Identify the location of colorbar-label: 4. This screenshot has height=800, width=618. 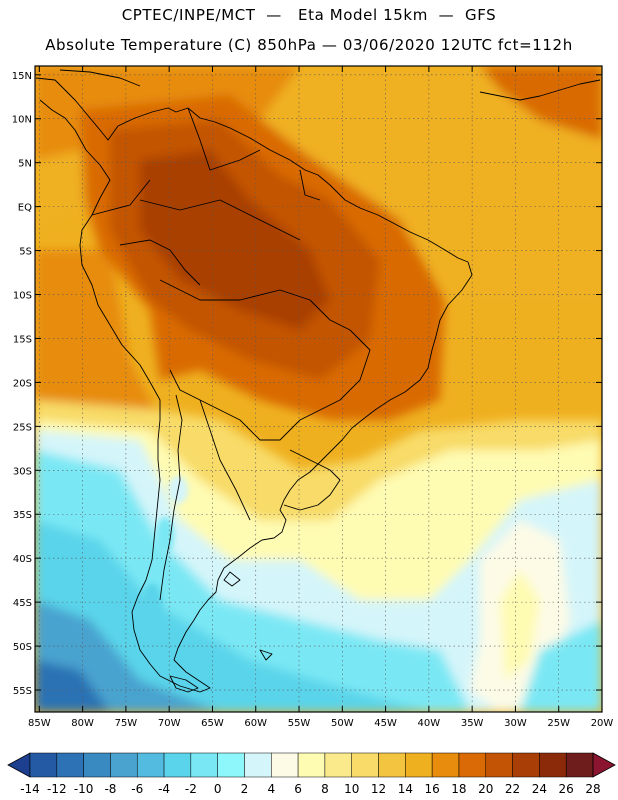
(271, 789).